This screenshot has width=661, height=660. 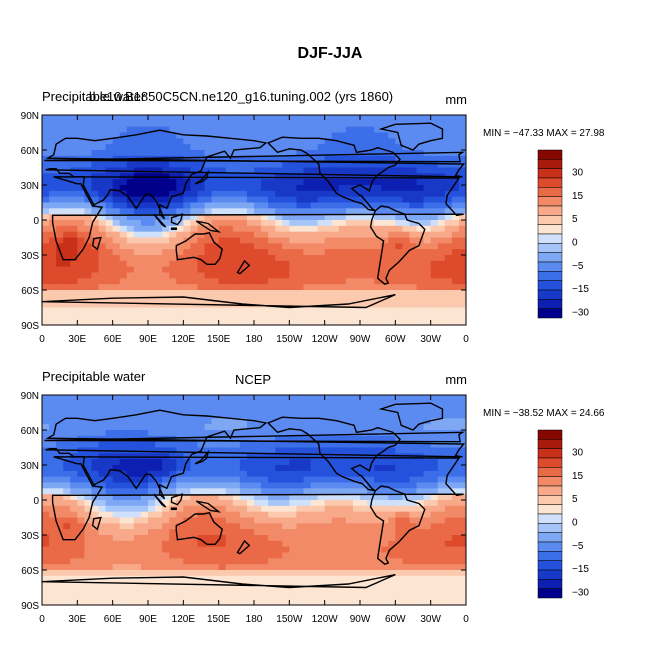 What do you see at coordinates (113, 619) in the screenshot?
I see `x-tick-label: 60E` at bounding box center [113, 619].